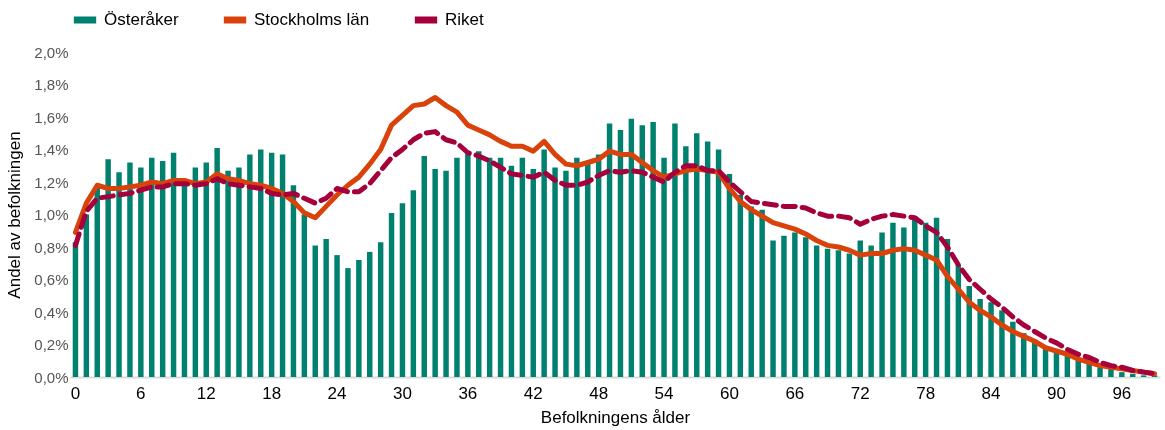 The image size is (1165, 430). What do you see at coordinates (991, 393) in the screenshot?
I see `x-tick-label: 84` at bounding box center [991, 393].